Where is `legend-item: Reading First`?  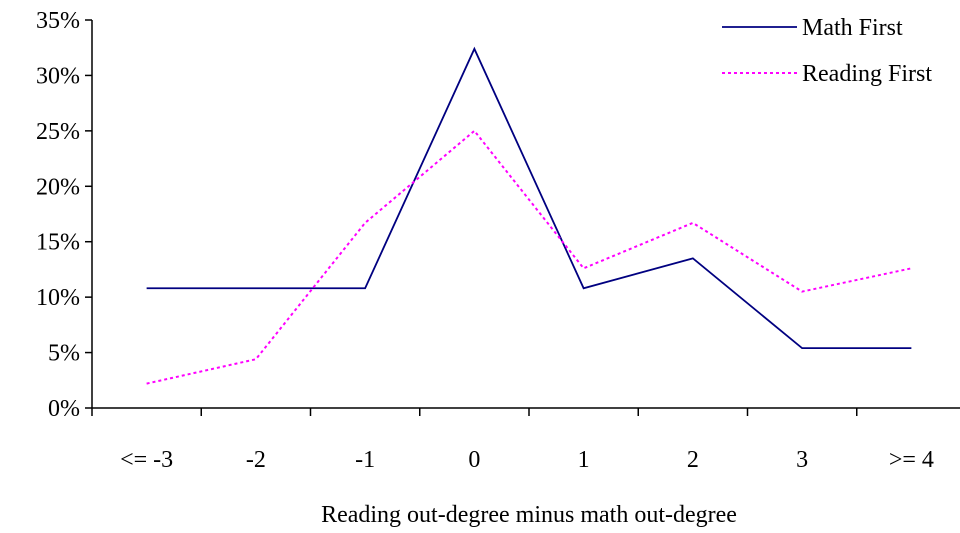
legend-item: Reading First is located at coordinates (827, 74).